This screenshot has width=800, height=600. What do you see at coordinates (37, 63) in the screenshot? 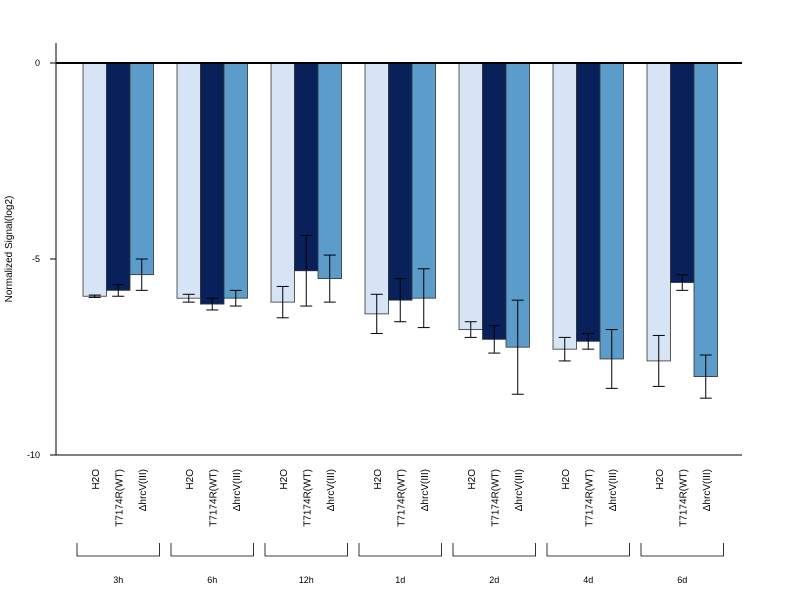
I see `y-tick-label: 0` at bounding box center [37, 63].